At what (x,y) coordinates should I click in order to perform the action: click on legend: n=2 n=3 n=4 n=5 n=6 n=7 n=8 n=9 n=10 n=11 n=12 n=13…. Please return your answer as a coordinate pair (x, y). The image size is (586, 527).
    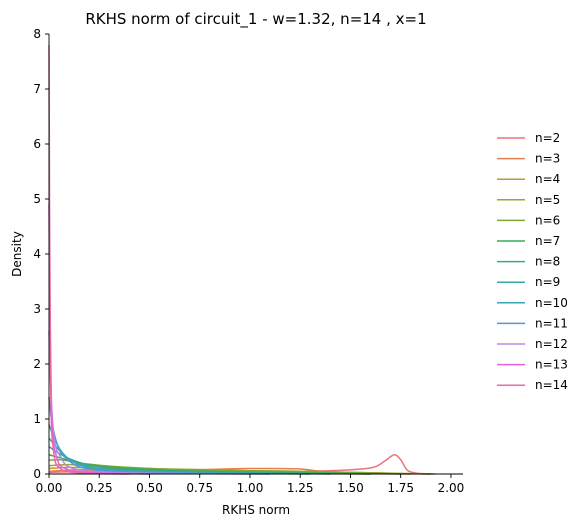
    Looking at the image, I should click on (532, 261).